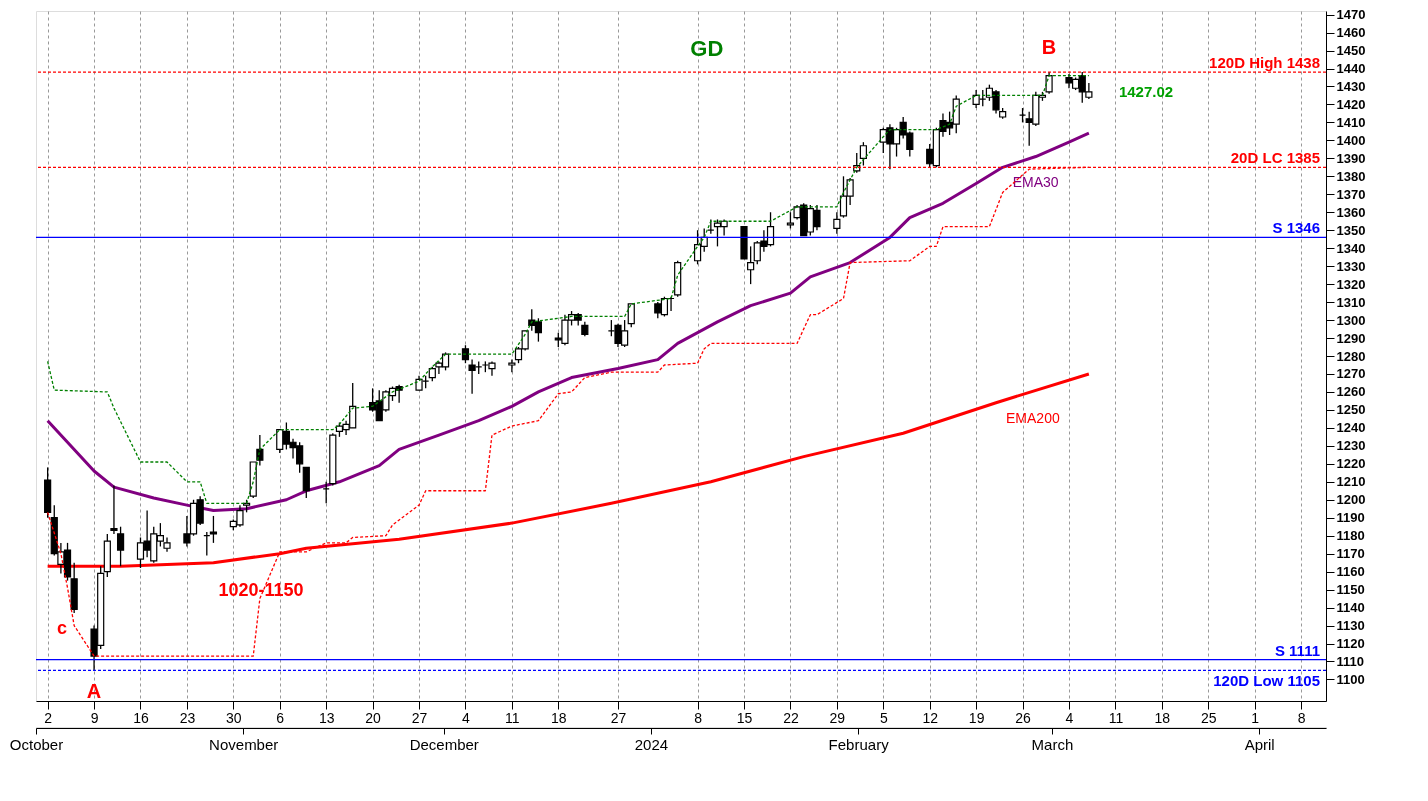 The width and height of the screenshot is (1428, 801). Describe the element at coordinates (280, 717) in the screenshot. I see `x-tick-label: 6` at that location.